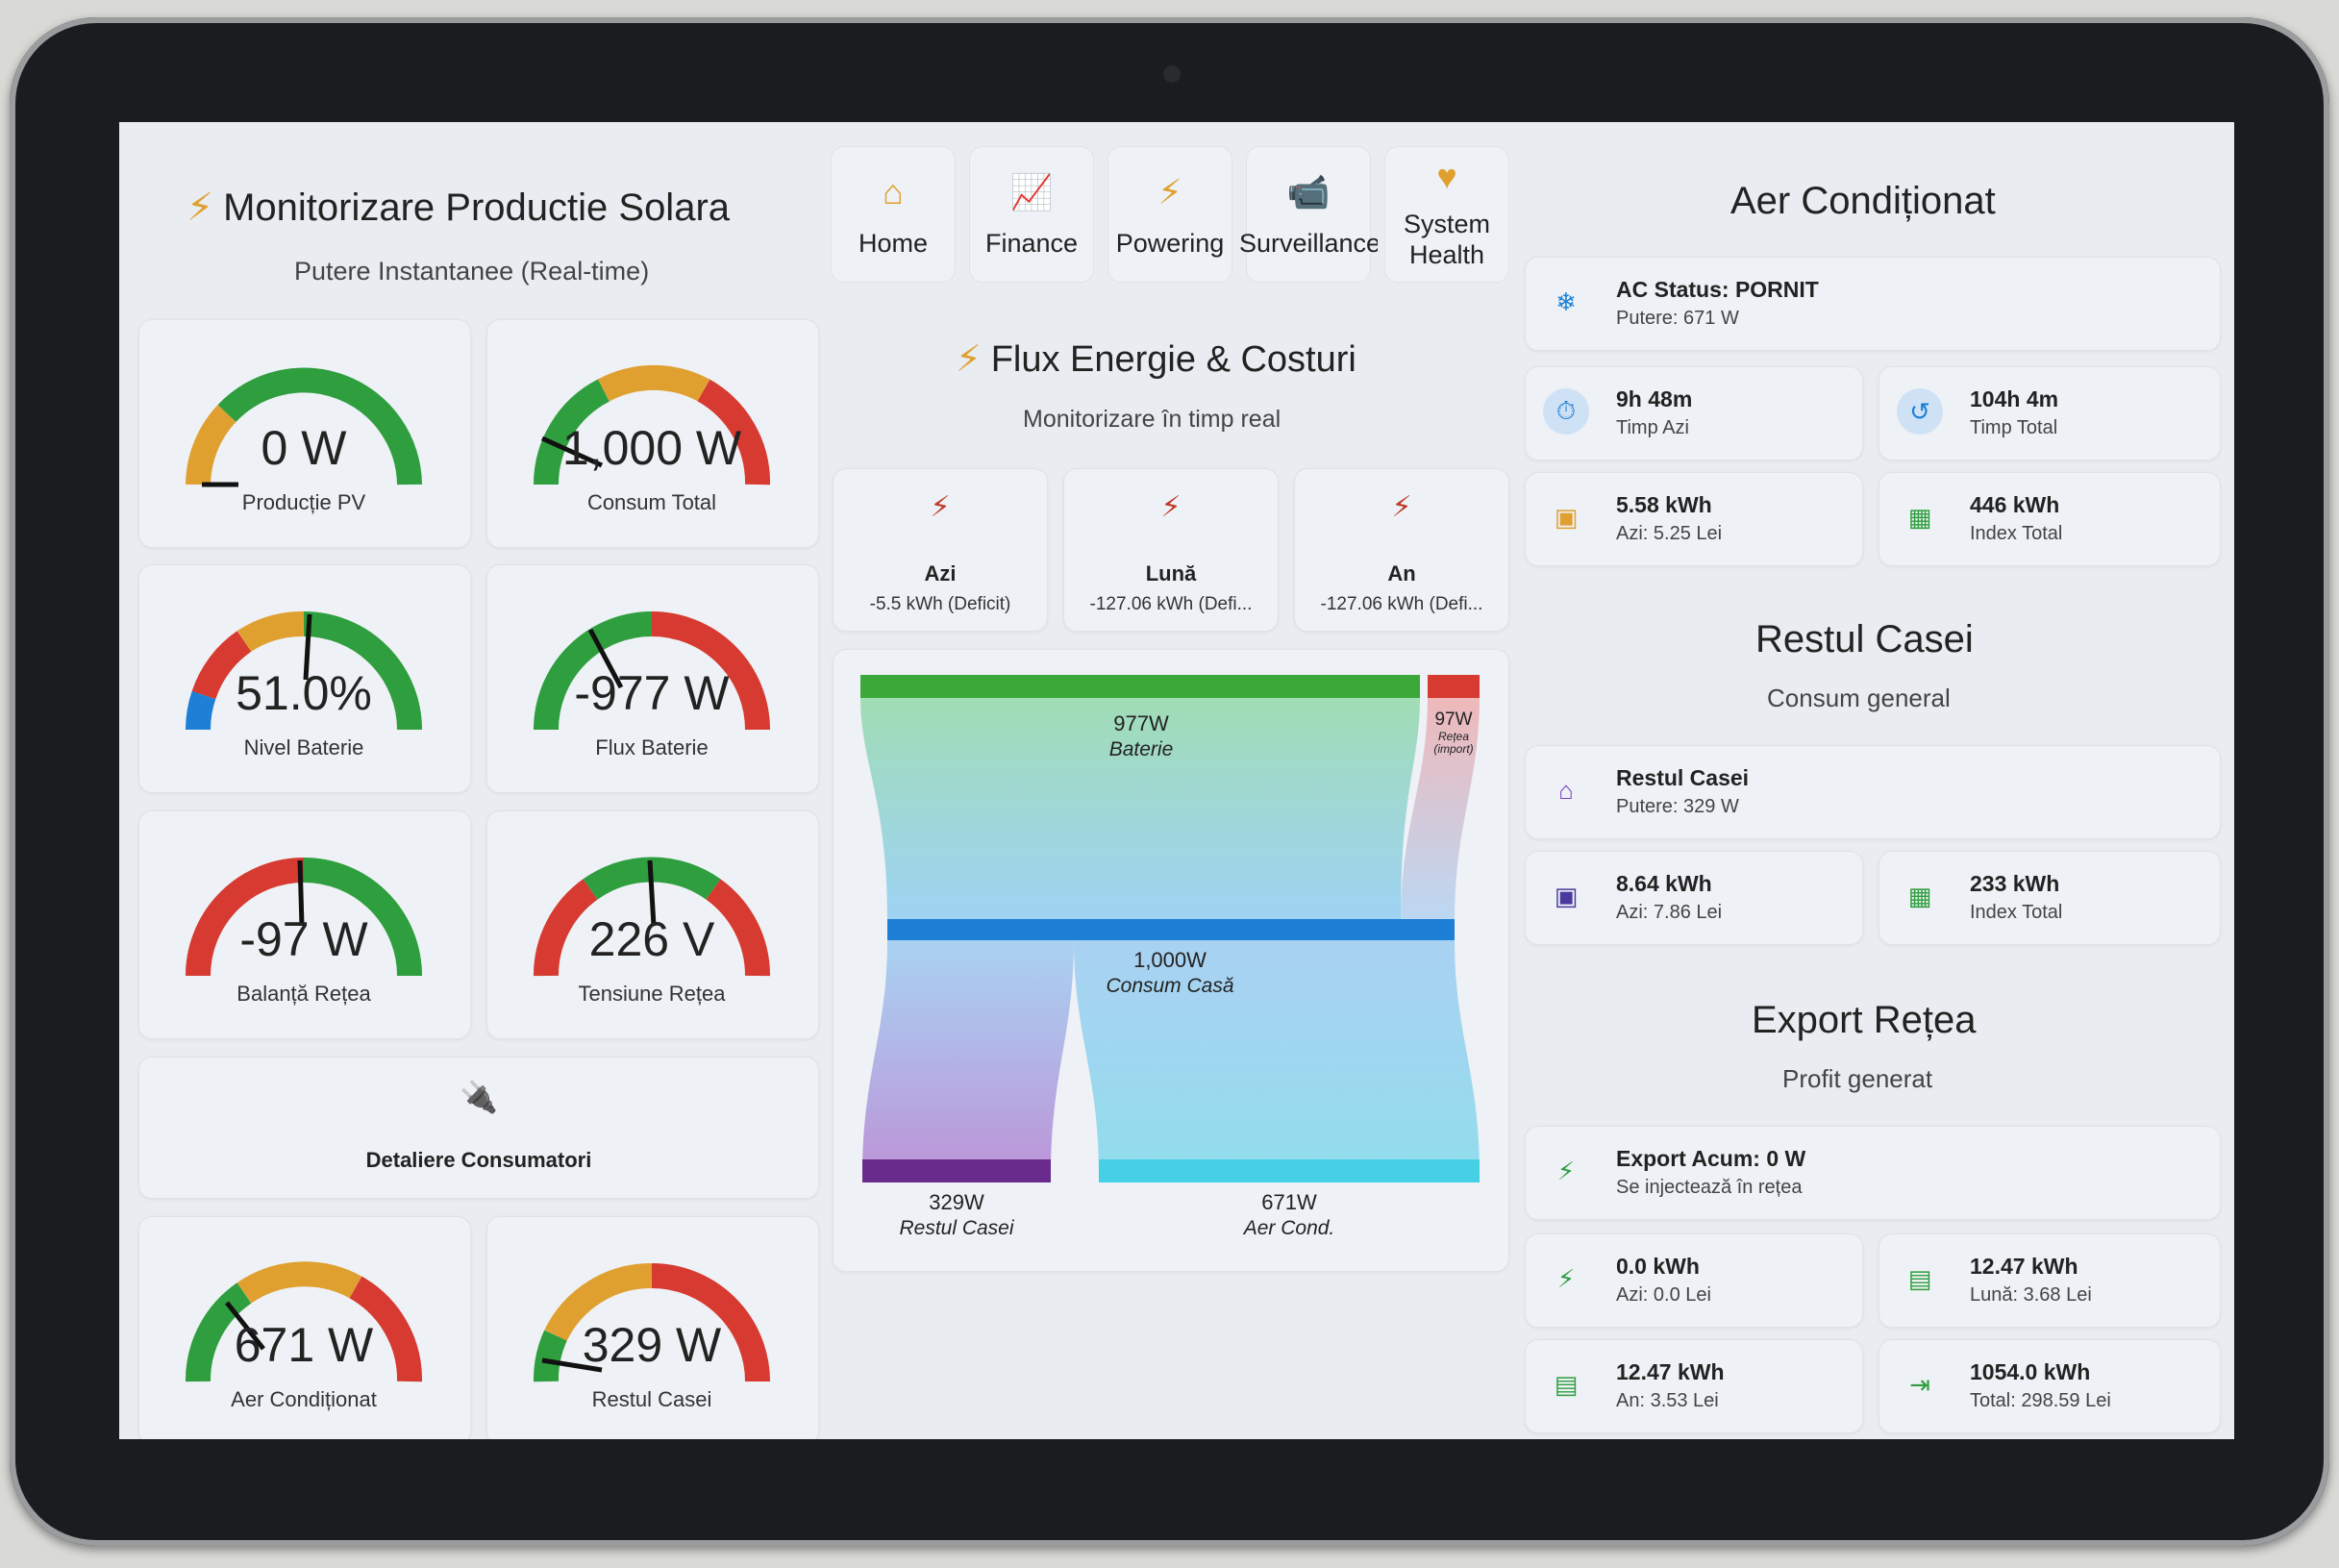 The image size is (2339, 1568). What do you see at coordinates (1694, 898) in the screenshot?
I see `house-energy-card: ▣ 8.64 kWh Azi: 7.86 Lei` at bounding box center [1694, 898].